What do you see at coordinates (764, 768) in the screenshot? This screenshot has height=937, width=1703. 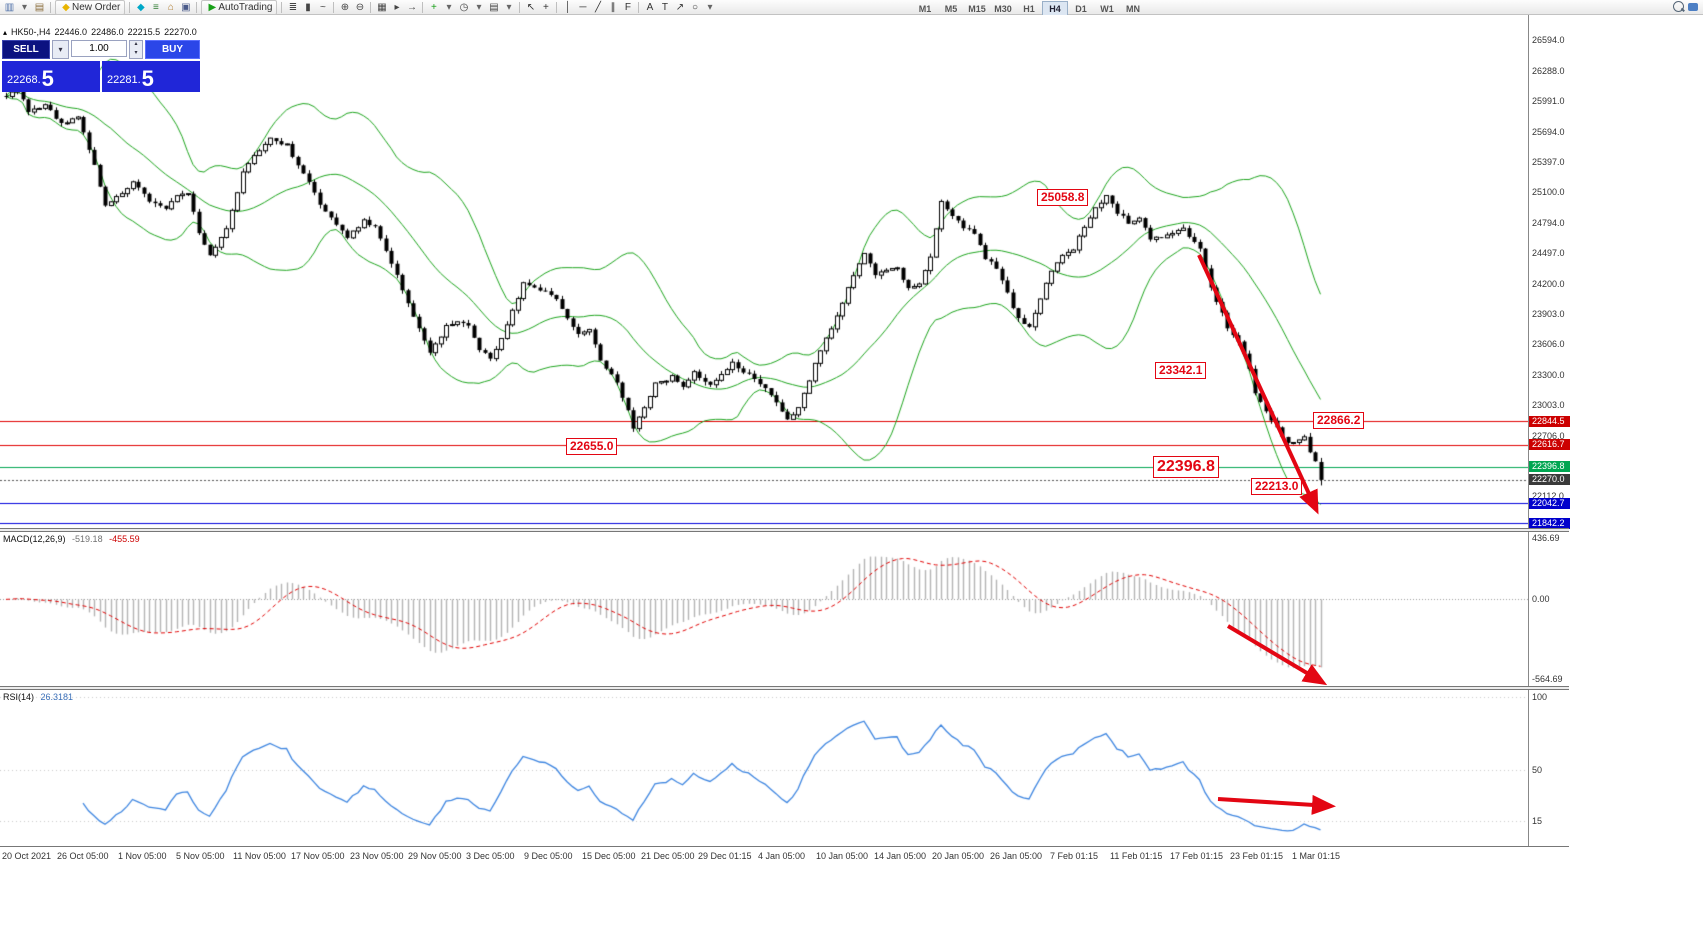 I see `rsi-canvas` at bounding box center [764, 768].